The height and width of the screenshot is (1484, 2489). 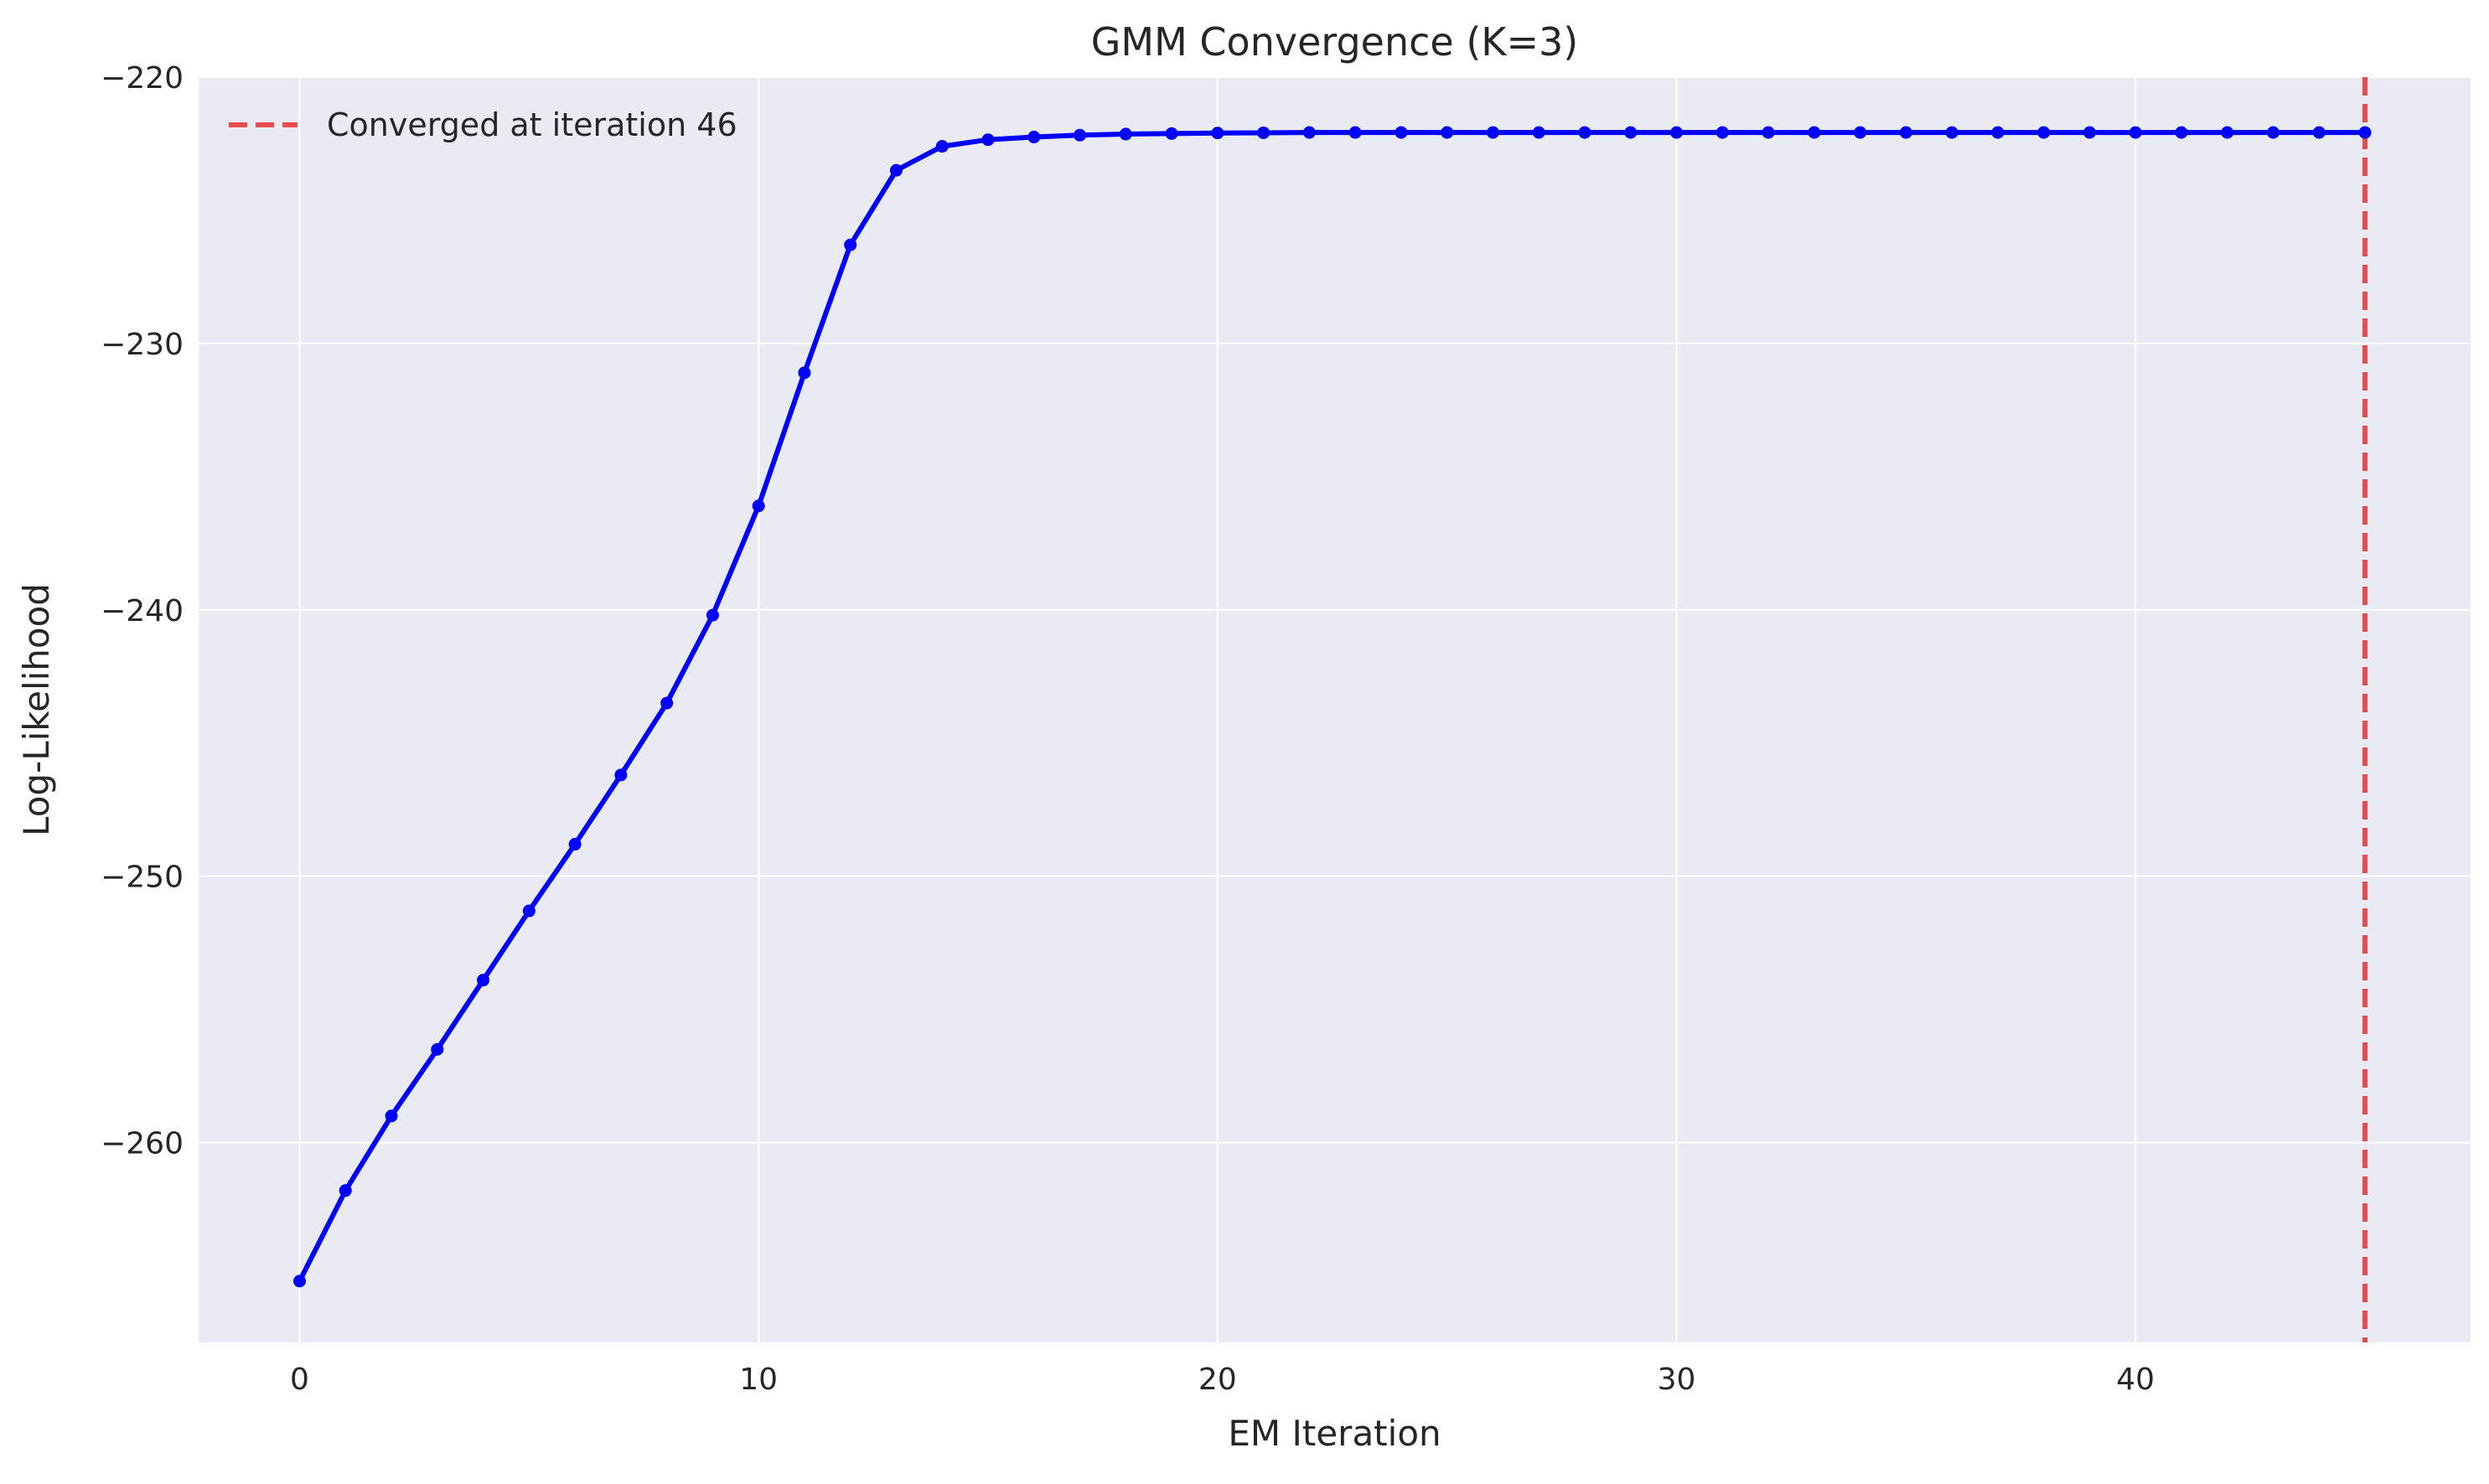 What do you see at coordinates (142, 345) in the screenshot?
I see `y-tick-label: −230` at bounding box center [142, 345].